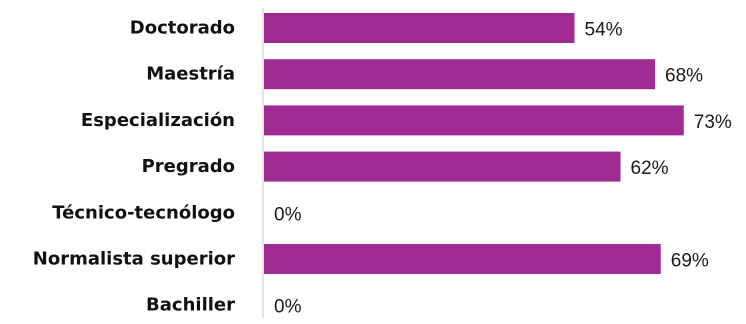 The image size is (746, 324). Describe the element at coordinates (690, 261) in the screenshot. I see `data-label: 69%` at that location.